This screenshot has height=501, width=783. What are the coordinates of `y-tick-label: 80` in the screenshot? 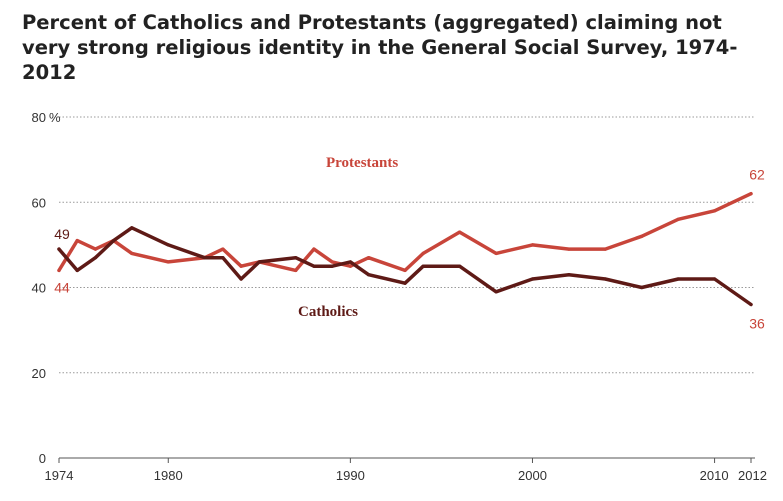 It's located at (39, 117).